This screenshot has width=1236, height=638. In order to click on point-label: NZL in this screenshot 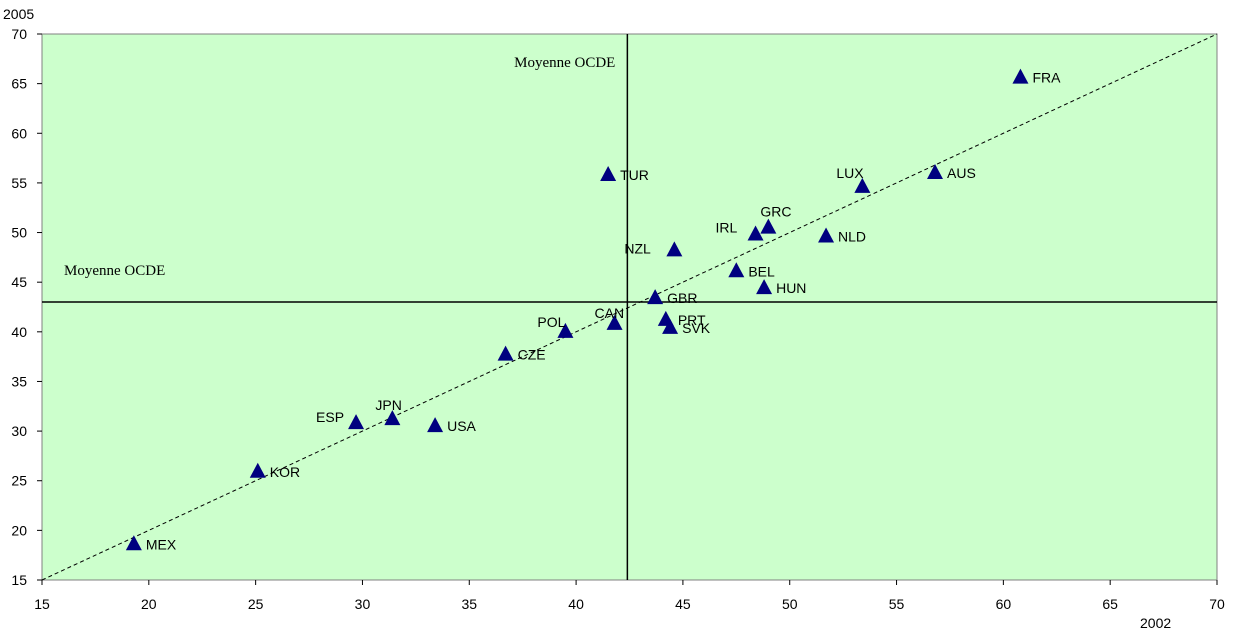, I will do `click(637, 248)`.